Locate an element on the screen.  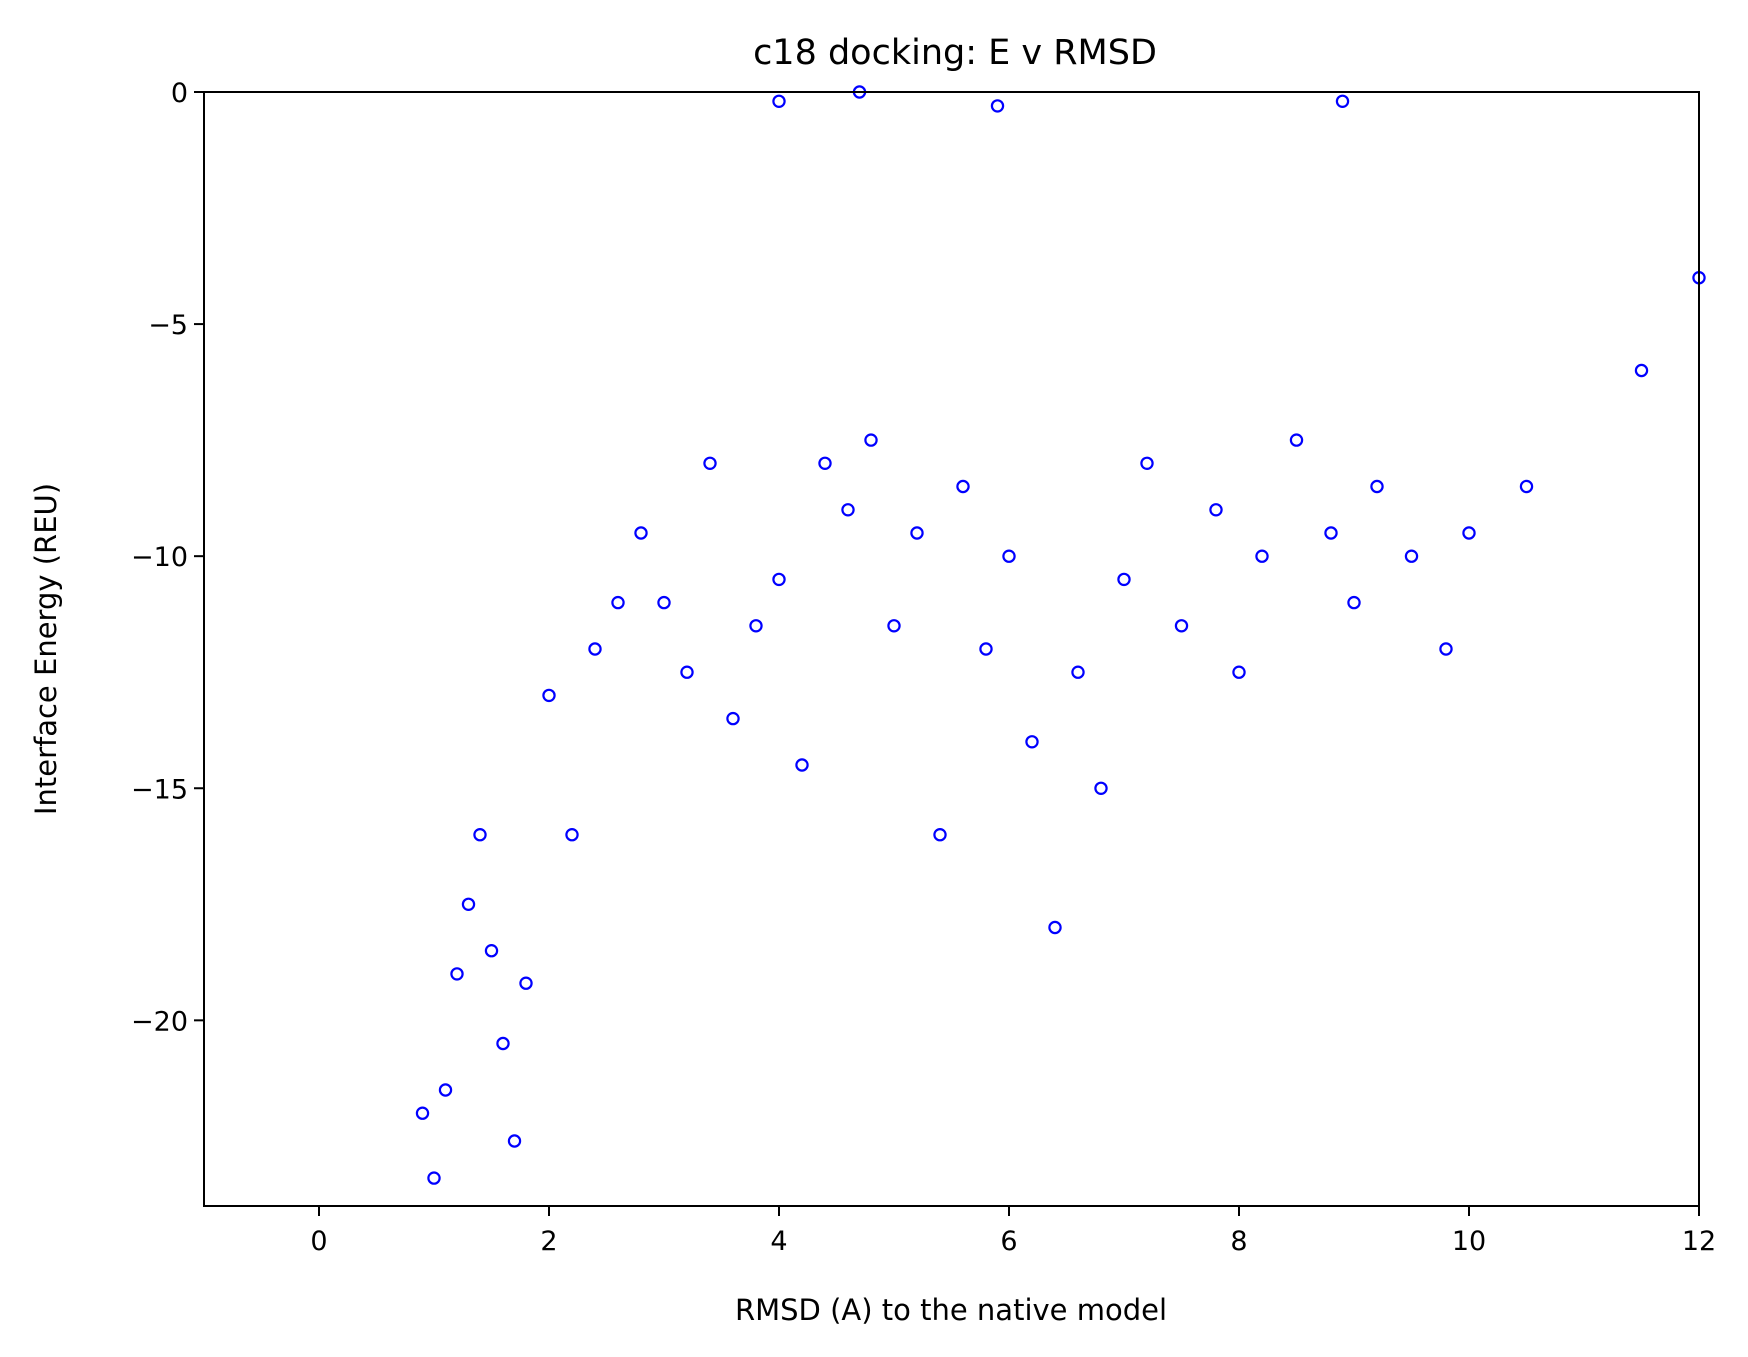
y-axis-label: Interface Energy (REU) is located at coordinates (46, 649).